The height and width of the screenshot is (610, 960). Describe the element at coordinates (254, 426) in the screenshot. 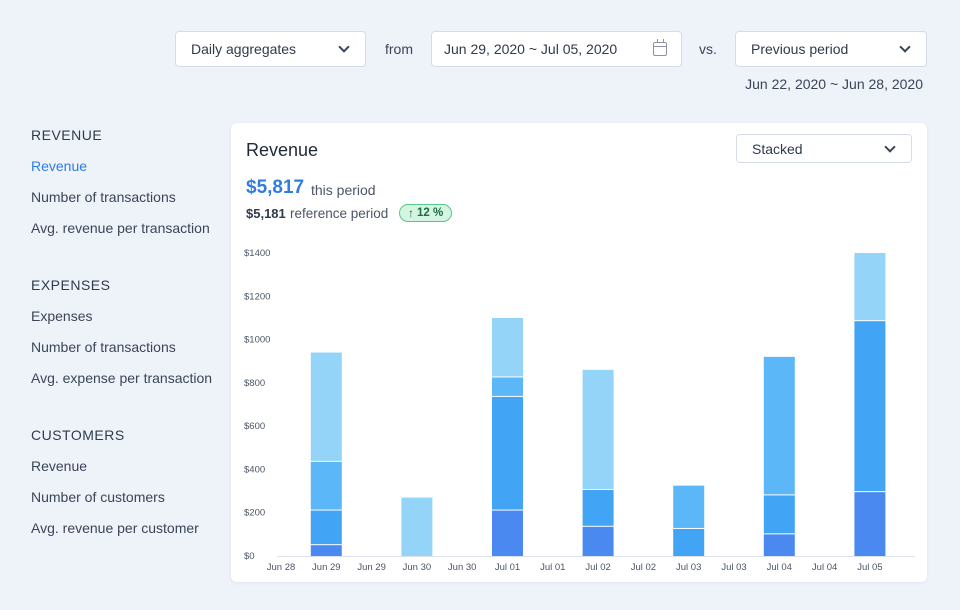

I see `y-tick-label: $600` at that location.